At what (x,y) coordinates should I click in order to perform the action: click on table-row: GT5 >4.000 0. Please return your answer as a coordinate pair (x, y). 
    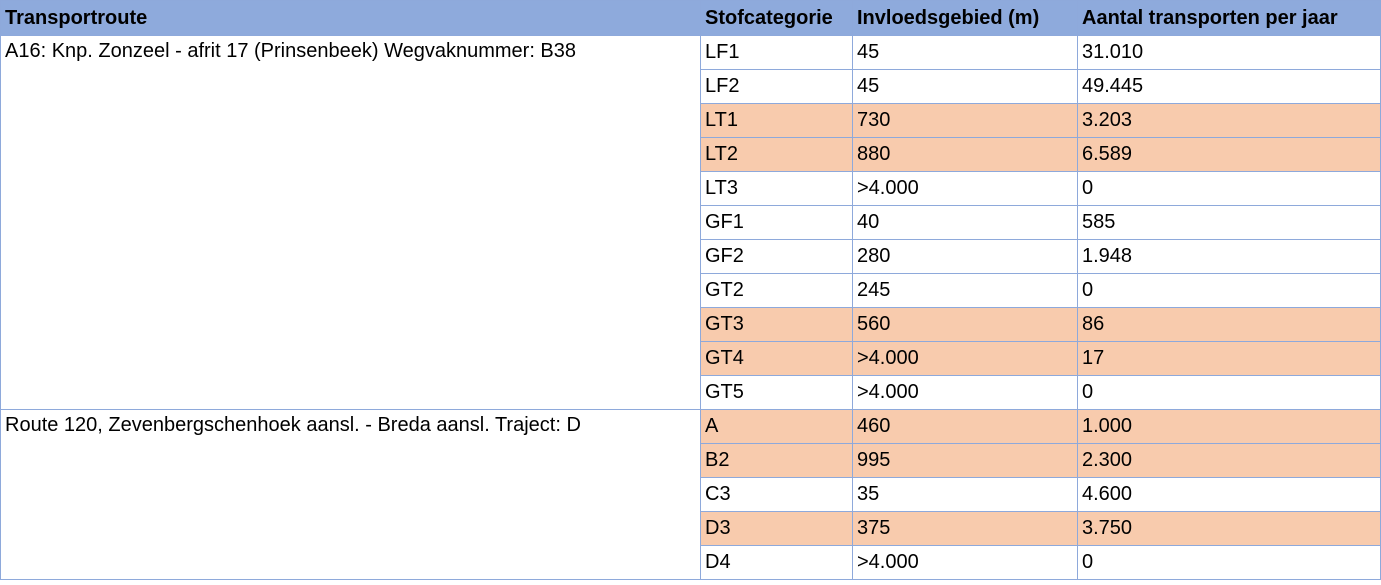
    Looking at the image, I should click on (691, 392).